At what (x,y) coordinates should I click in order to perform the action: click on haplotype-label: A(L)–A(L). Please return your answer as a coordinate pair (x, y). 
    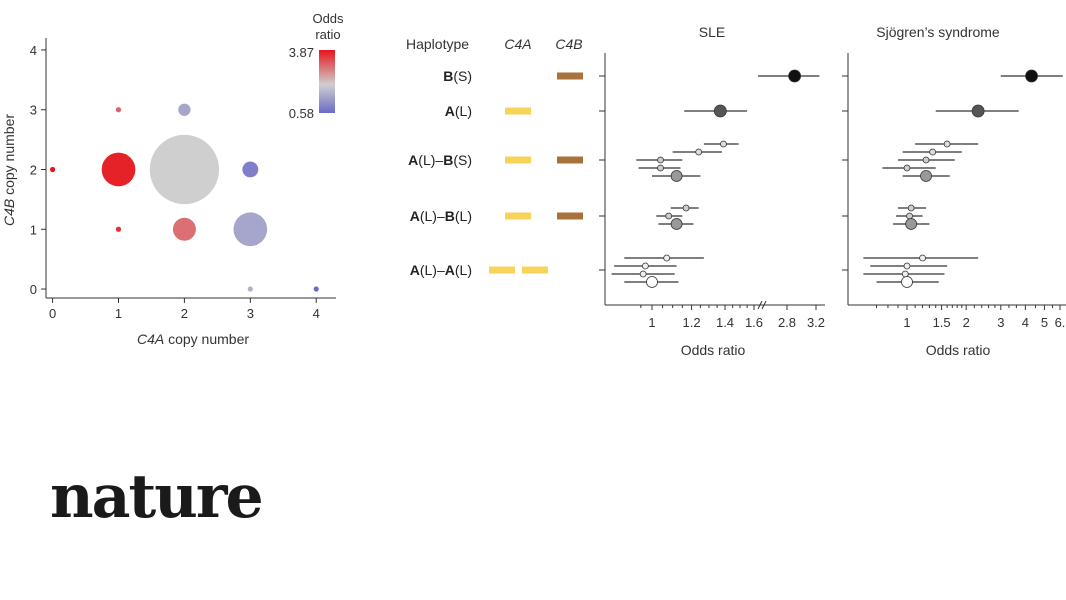
    Looking at the image, I should click on (441, 270).